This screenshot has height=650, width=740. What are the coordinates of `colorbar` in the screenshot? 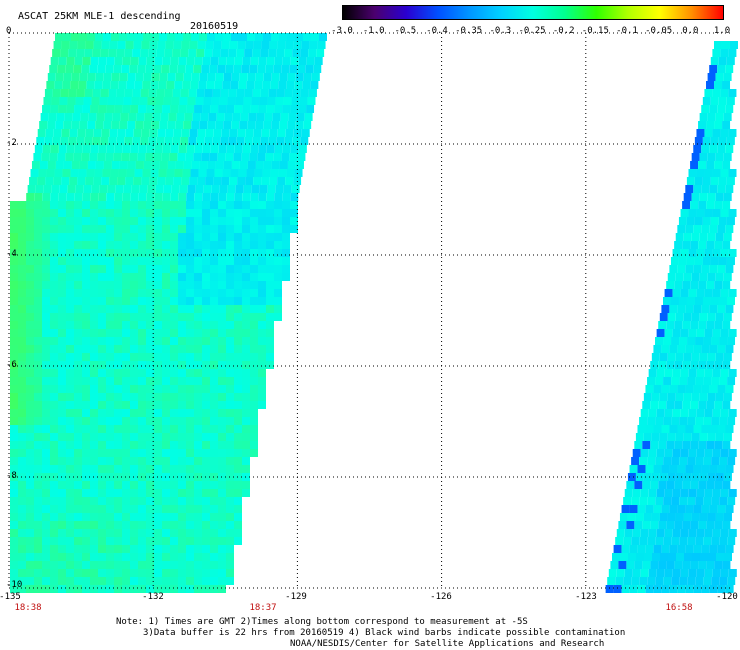 It's located at (533, 12).